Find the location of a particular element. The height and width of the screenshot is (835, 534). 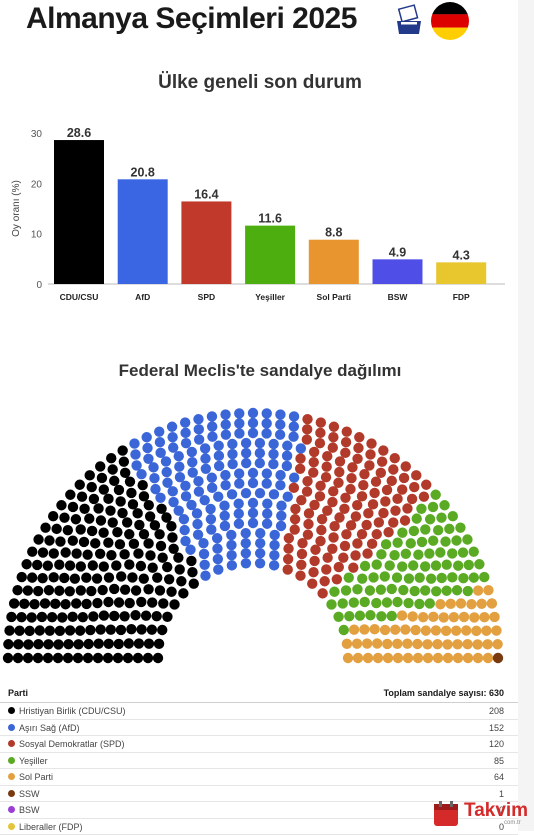

y-tick-label: 20 is located at coordinates (37, 184).